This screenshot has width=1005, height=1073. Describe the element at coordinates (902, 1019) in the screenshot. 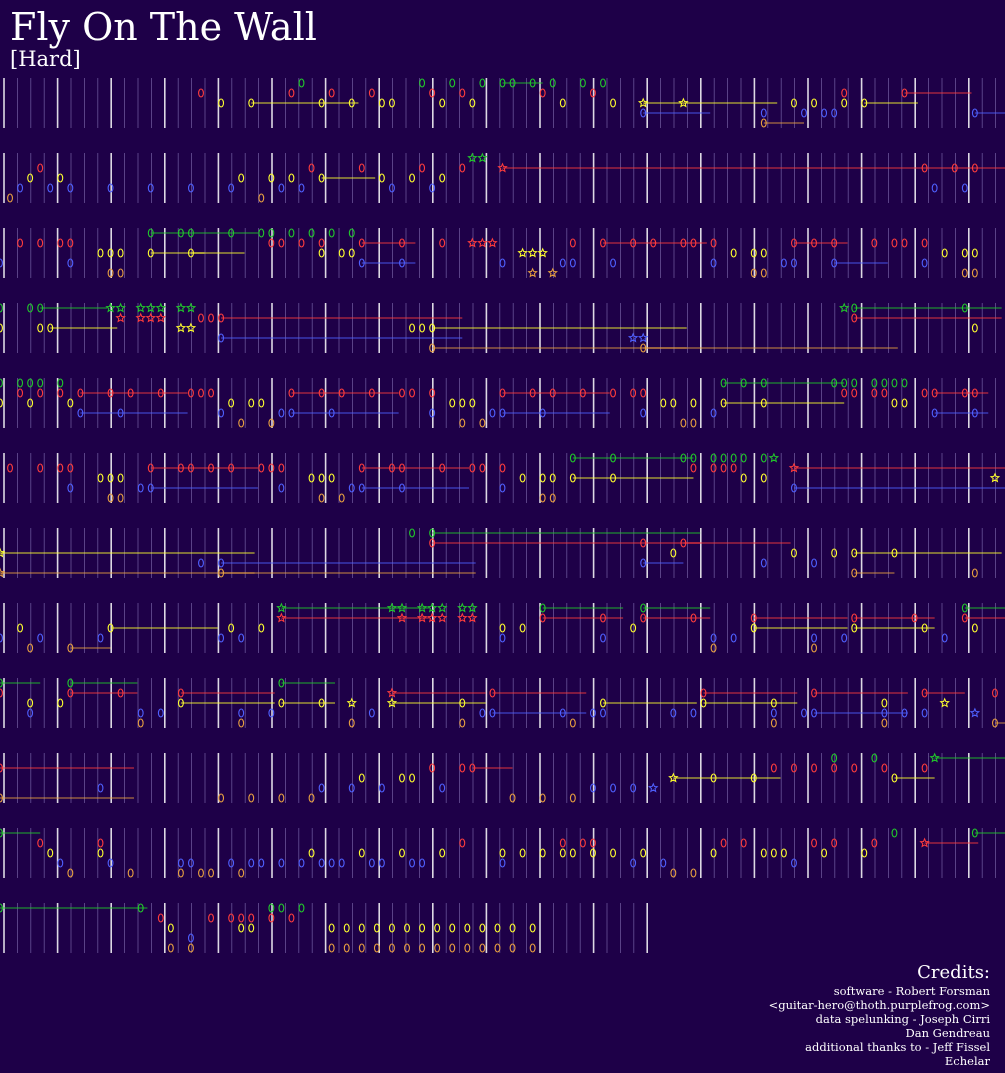

I see `credit-data-spelunking: data spelunking - Joseph Cirri` at that location.